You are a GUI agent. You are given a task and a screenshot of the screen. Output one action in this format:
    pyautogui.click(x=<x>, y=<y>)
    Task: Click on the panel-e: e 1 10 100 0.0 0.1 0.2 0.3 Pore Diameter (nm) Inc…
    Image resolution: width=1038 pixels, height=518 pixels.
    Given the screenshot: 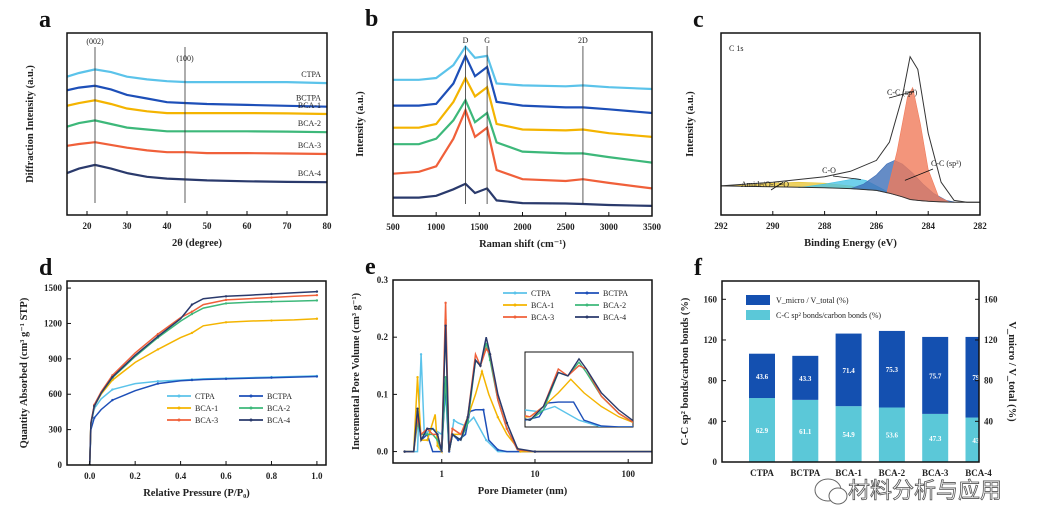 What is the action you would take?
    pyautogui.click(x=502, y=375)
    